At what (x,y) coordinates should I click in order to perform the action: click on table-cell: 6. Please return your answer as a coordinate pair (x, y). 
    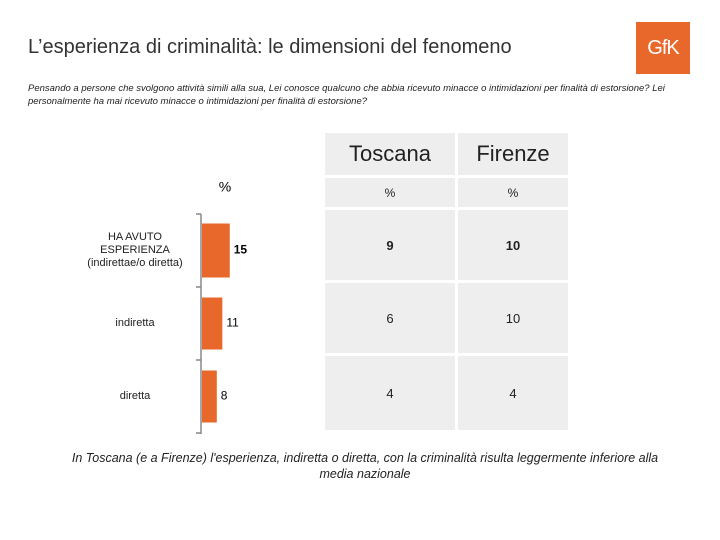
    Looking at the image, I should click on (390, 318).